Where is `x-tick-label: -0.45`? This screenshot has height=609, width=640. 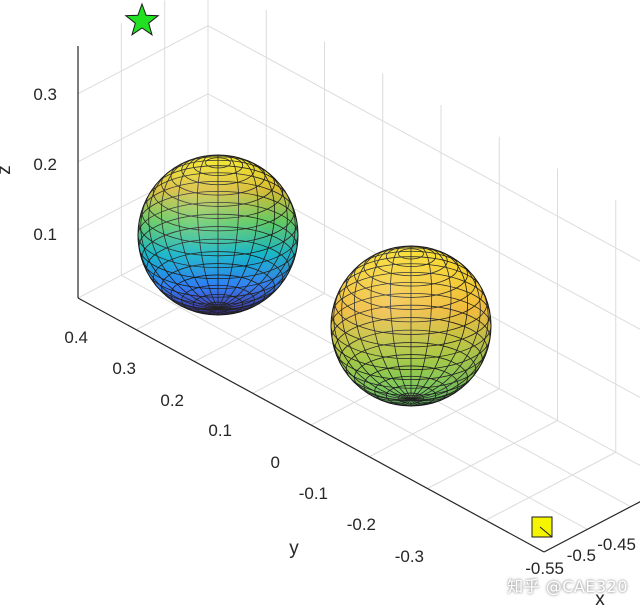 x-tick-label: -0.45 is located at coordinates (616, 544).